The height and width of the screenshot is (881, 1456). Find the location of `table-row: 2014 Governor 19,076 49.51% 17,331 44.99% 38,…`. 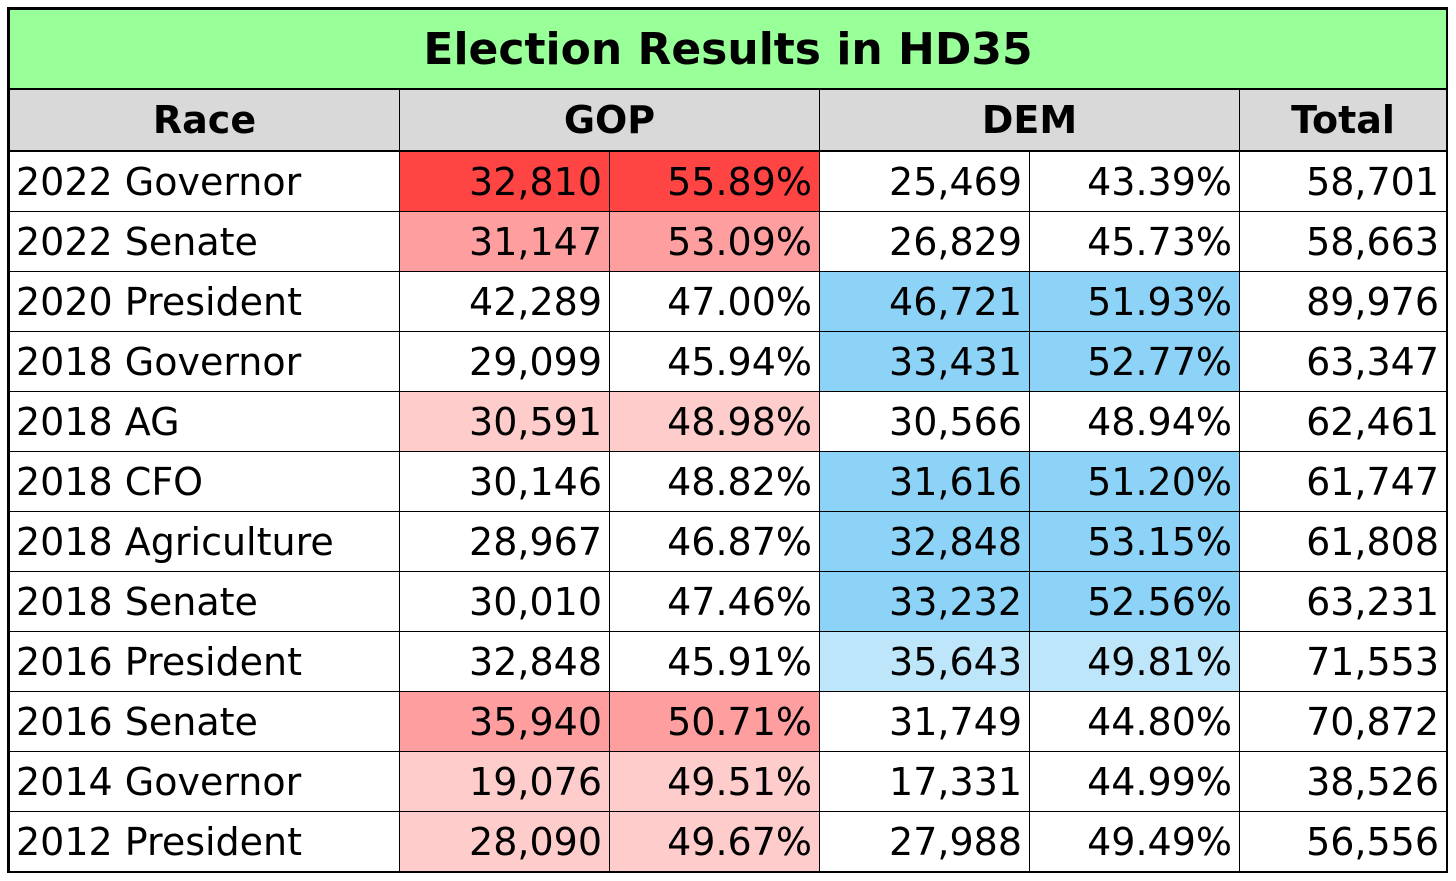

table-row: 2014 Governor 19,076 49.51% 17,331 44.99% 38,… is located at coordinates (728, 781).